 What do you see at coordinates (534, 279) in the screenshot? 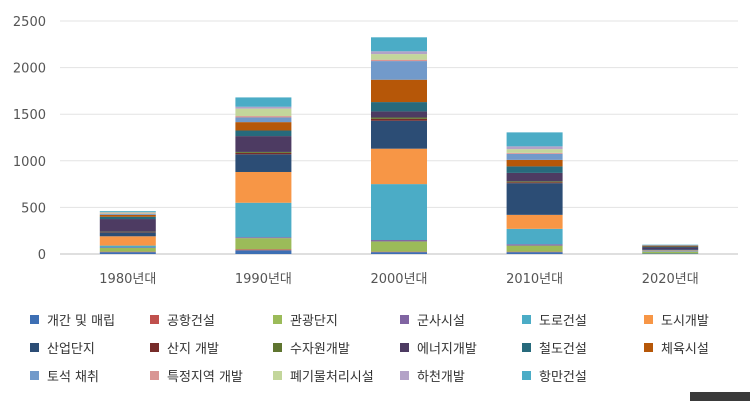
I see `x-tick-label: 2010년대` at bounding box center [534, 279].